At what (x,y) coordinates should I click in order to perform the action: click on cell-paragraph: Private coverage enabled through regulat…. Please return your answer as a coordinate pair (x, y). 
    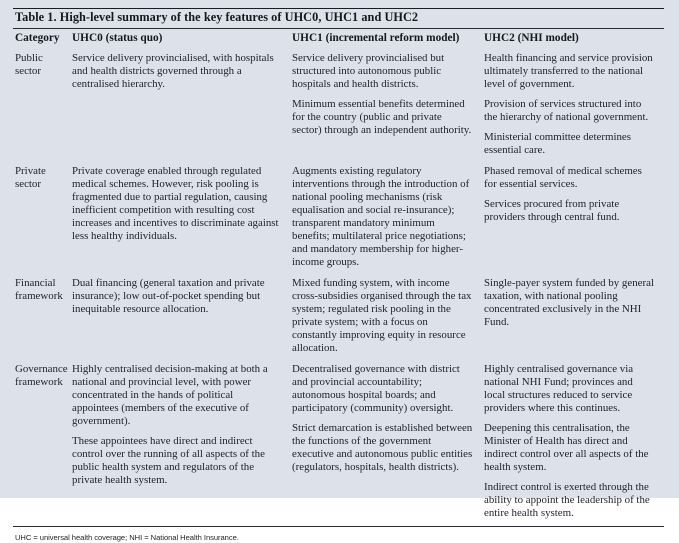
    Looking at the image, I should click on (175, 203).